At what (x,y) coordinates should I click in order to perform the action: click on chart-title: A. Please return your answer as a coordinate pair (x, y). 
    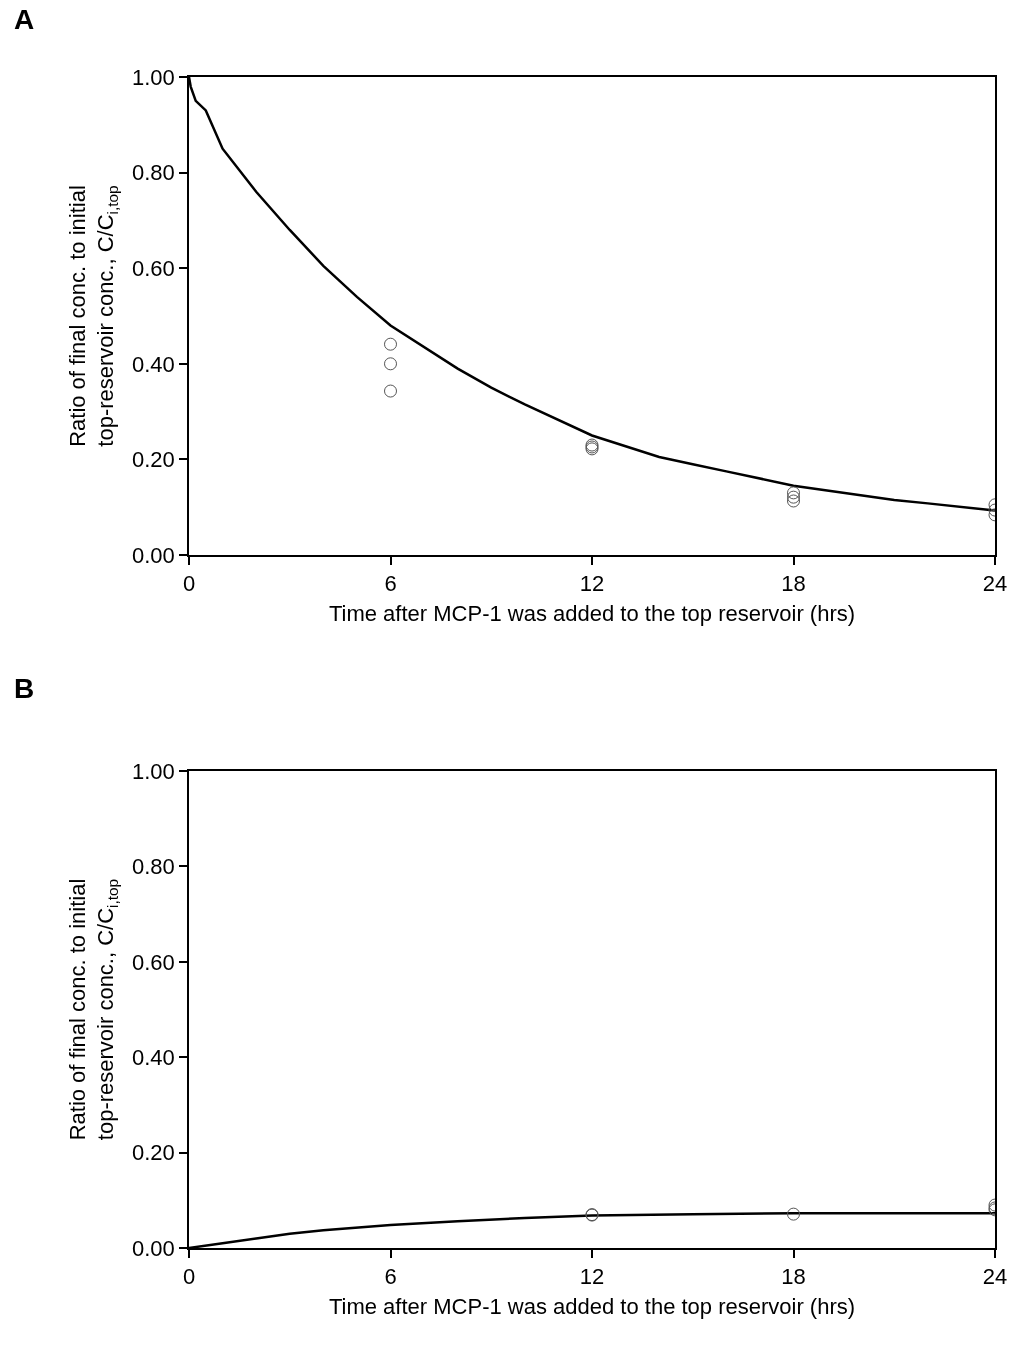
    Looking at the image, I should click on (24, 19).